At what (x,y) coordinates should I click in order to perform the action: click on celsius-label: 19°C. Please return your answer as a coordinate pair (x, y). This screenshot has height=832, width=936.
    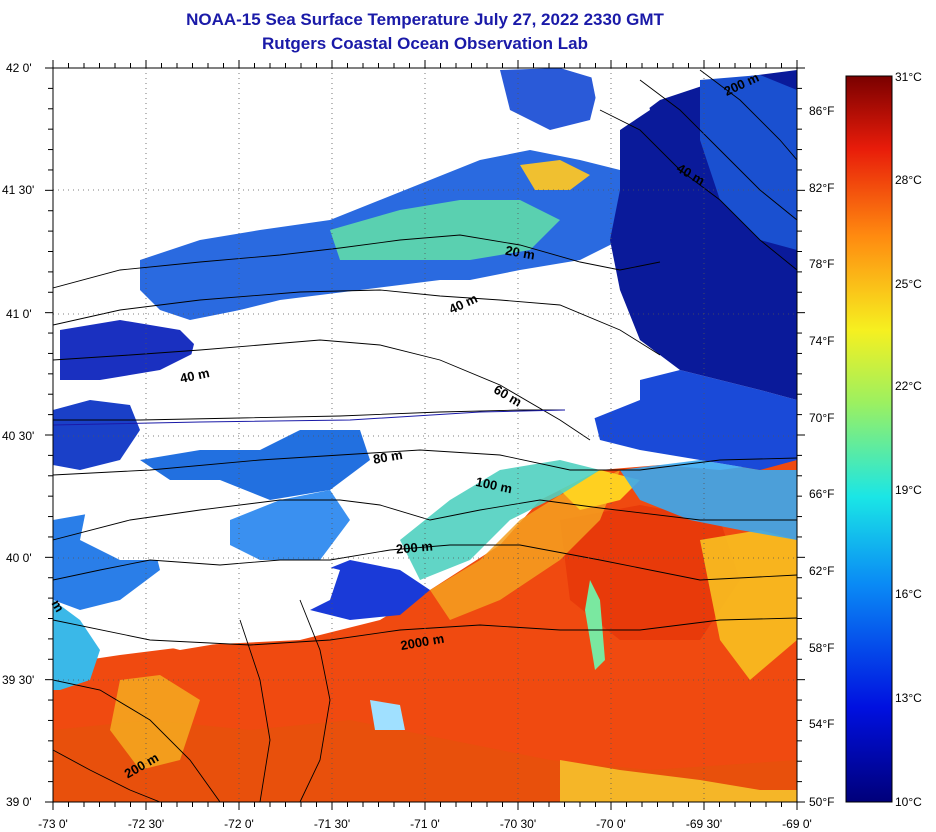
    Looking at the image, I should click on (908, 490).